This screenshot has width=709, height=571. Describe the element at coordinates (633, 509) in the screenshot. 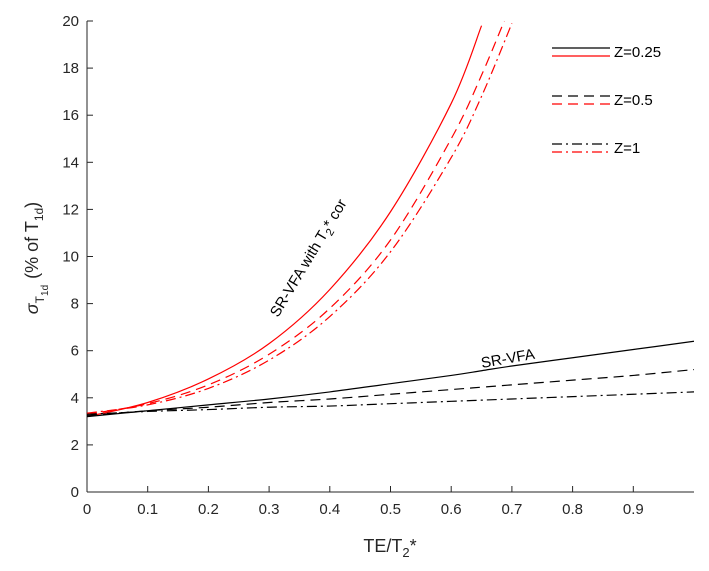

I see `x-tick-label: 0.9` at that location.